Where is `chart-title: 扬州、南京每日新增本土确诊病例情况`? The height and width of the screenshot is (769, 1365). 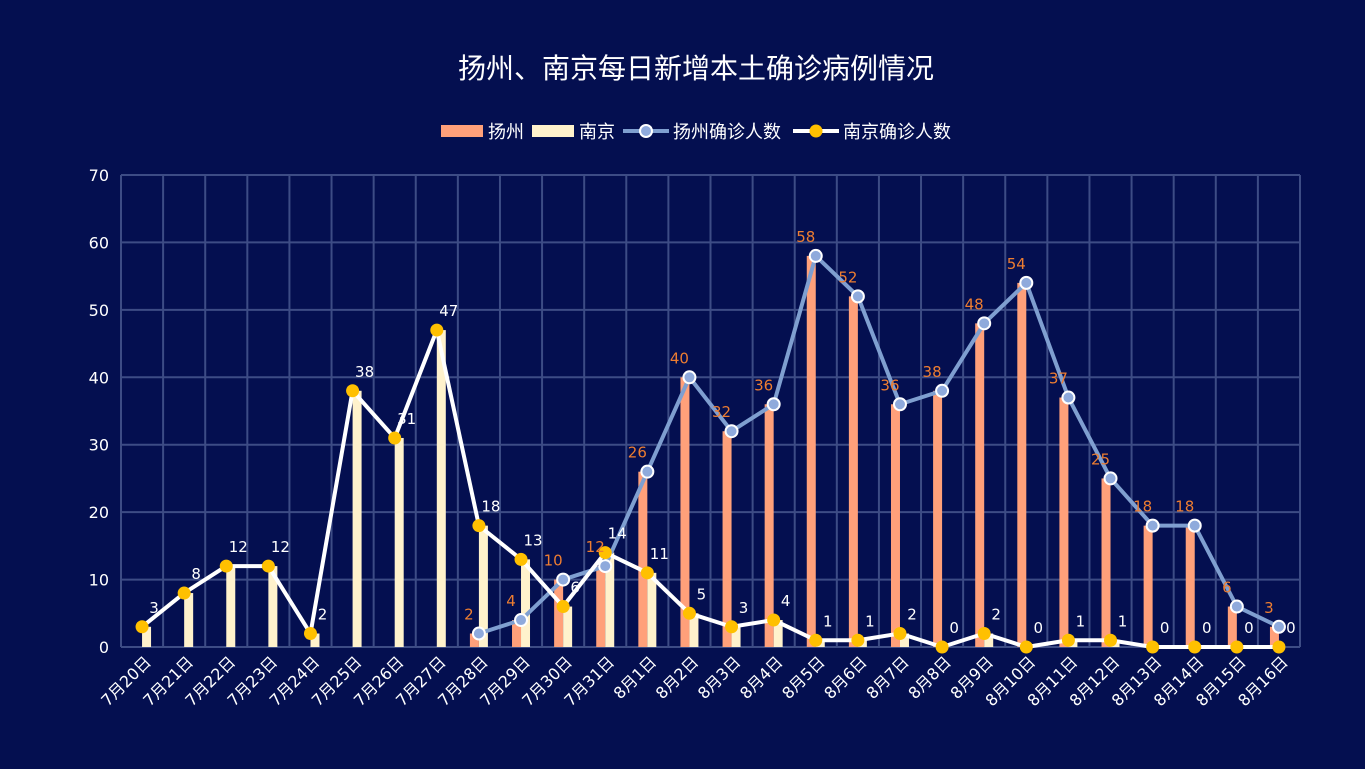
chart-title: 扬州、南京每日新增本土确诊病例情况 is located at coordinates (696, 68).